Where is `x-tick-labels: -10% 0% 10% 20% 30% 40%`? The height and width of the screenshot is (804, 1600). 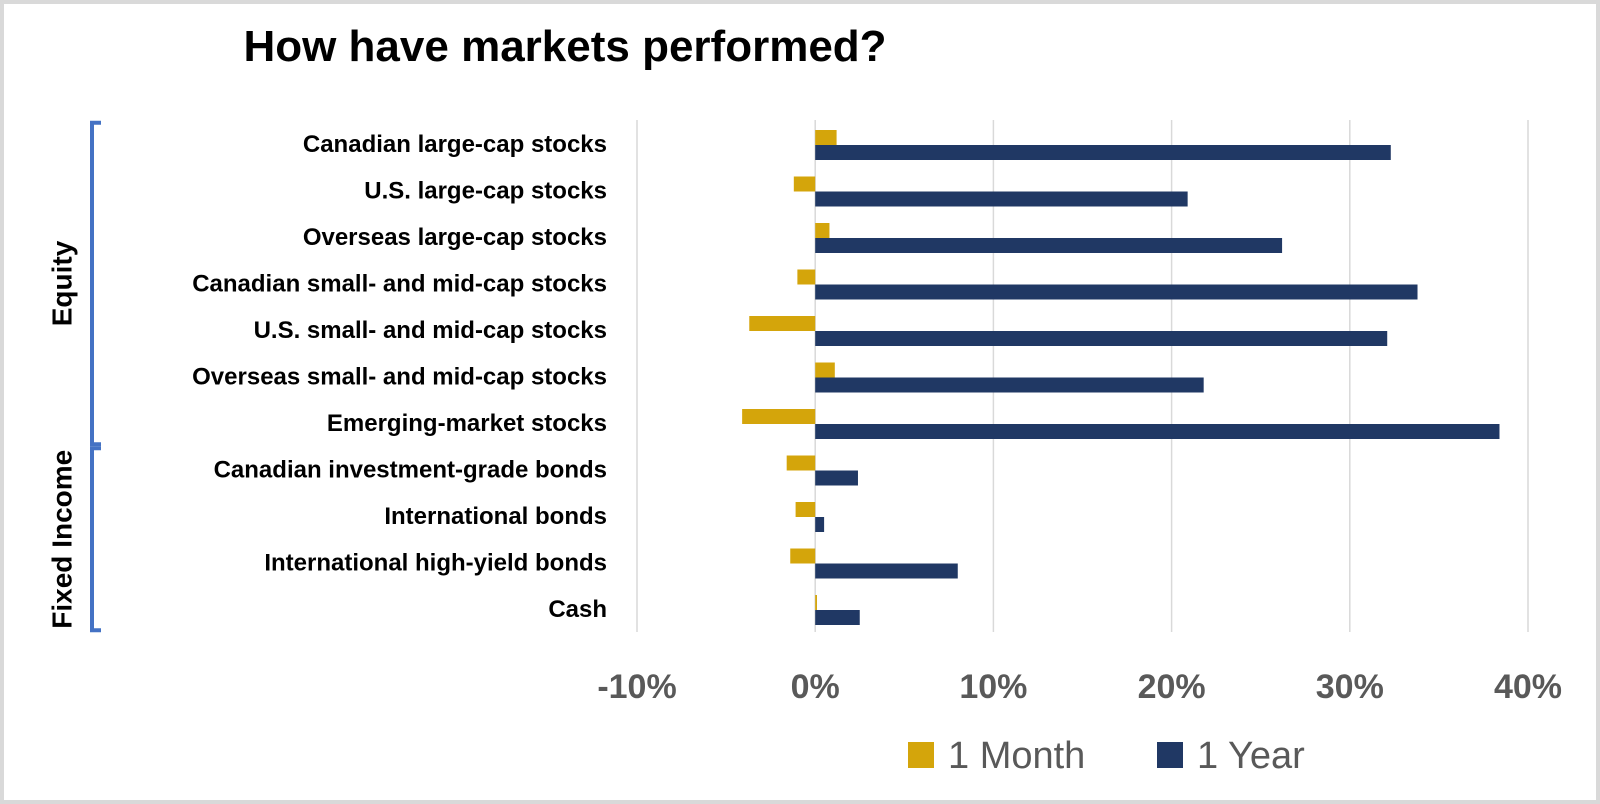
x-tick-labels: -10% 0% 10% 20% 30% 40% is located at coordinates (1079, 687).